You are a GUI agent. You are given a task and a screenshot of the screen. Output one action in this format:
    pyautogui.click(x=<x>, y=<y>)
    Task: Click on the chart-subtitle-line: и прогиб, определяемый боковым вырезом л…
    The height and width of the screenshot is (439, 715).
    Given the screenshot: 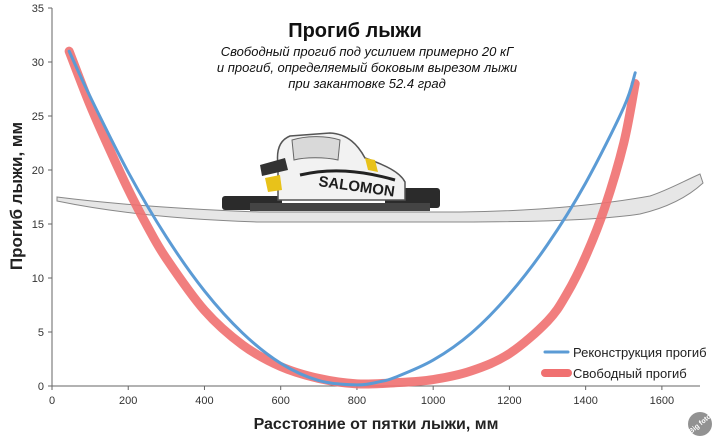 What is the action you would take?
    pyautogui.click(x=367, y=67)
    